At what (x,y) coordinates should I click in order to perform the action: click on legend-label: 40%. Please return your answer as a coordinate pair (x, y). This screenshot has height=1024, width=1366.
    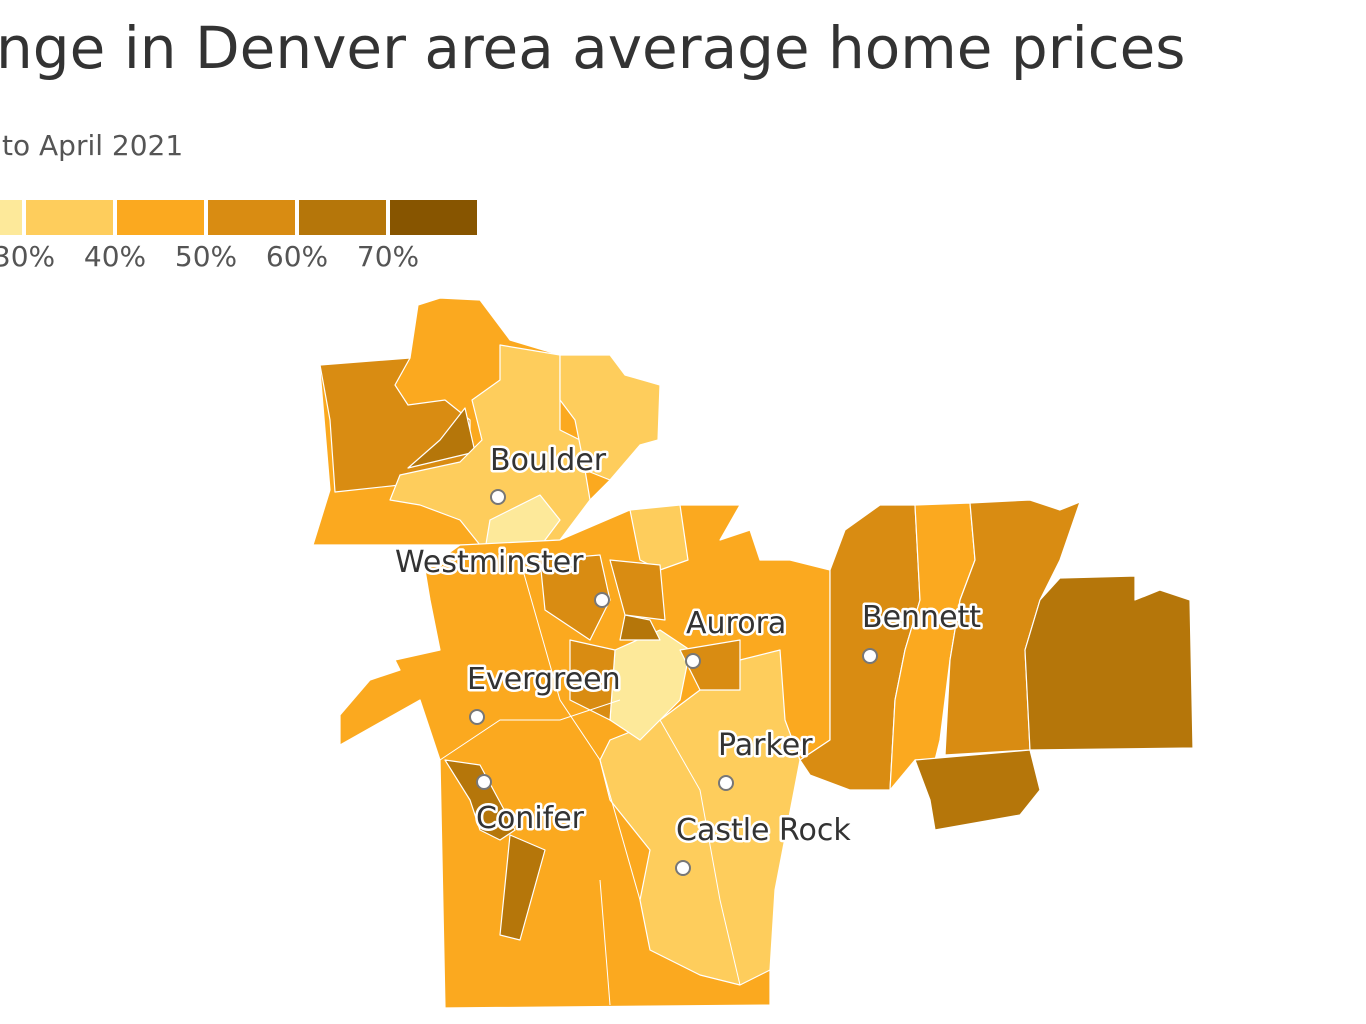
    Looking at the image, I should click on (115, 256).